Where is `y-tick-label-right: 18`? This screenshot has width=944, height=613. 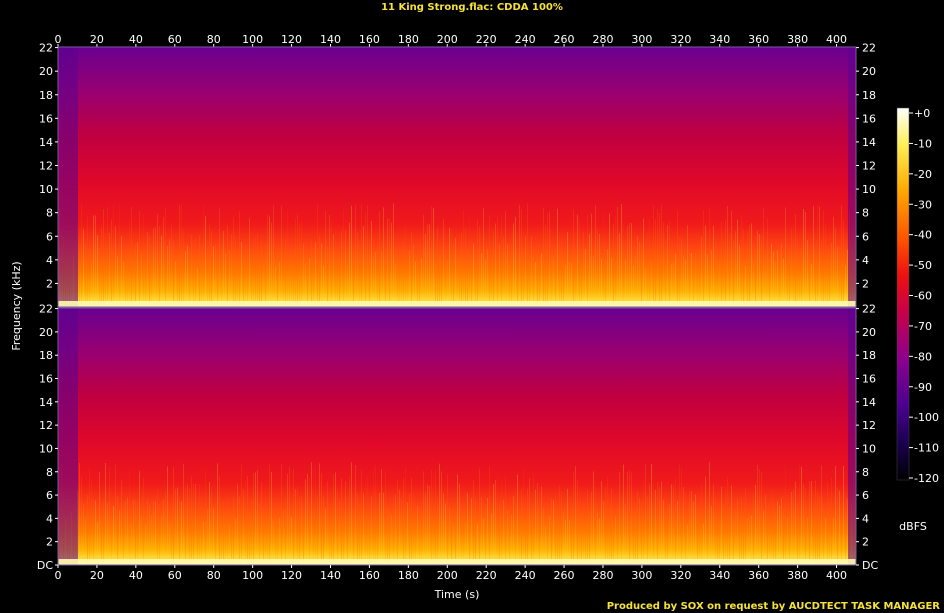 y-tick-label-right: 18 is located at coordinates (869, 95).